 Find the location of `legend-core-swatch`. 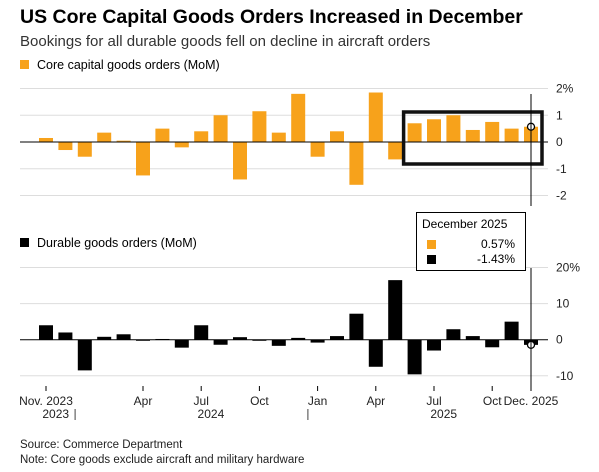

legend-core-swatch is located at coordinates (24, 64).